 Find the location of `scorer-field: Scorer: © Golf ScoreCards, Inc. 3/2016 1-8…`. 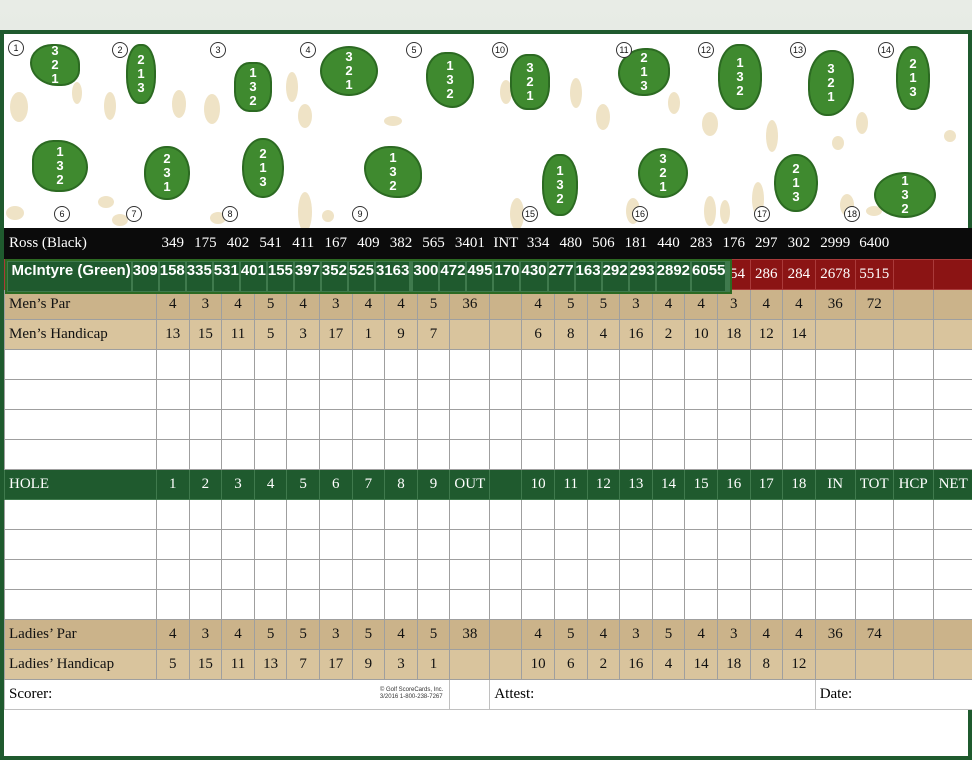

scorer-field: Scorer: © Golf ScoreCards, Inc. 3/2016 1-8… is located at coordinates (227, 694).